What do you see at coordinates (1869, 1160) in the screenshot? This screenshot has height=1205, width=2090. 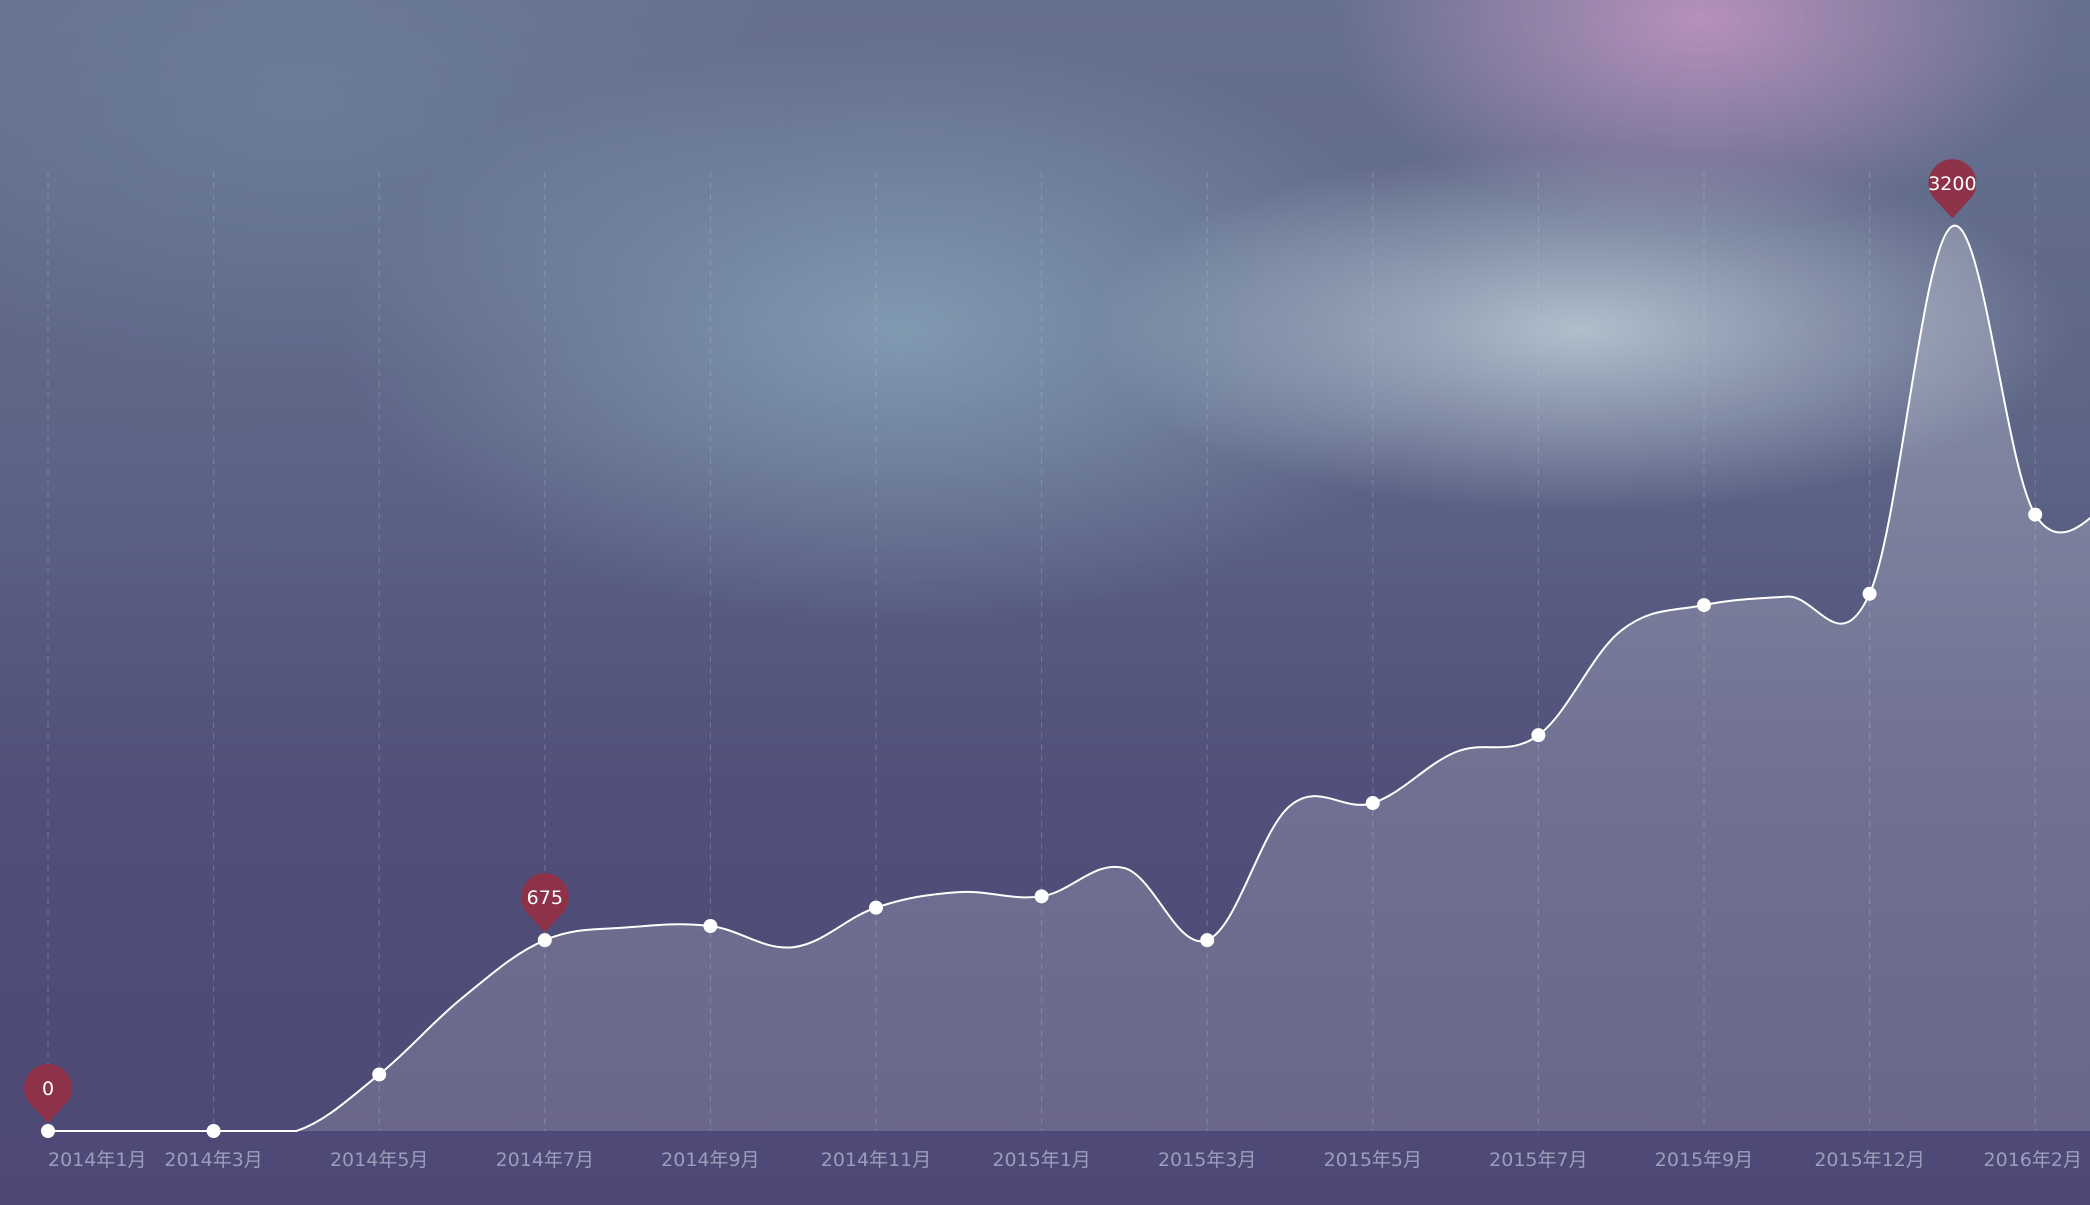 I see `x-tick-label: 2015年12月` at bounding box center [1869, 1160].